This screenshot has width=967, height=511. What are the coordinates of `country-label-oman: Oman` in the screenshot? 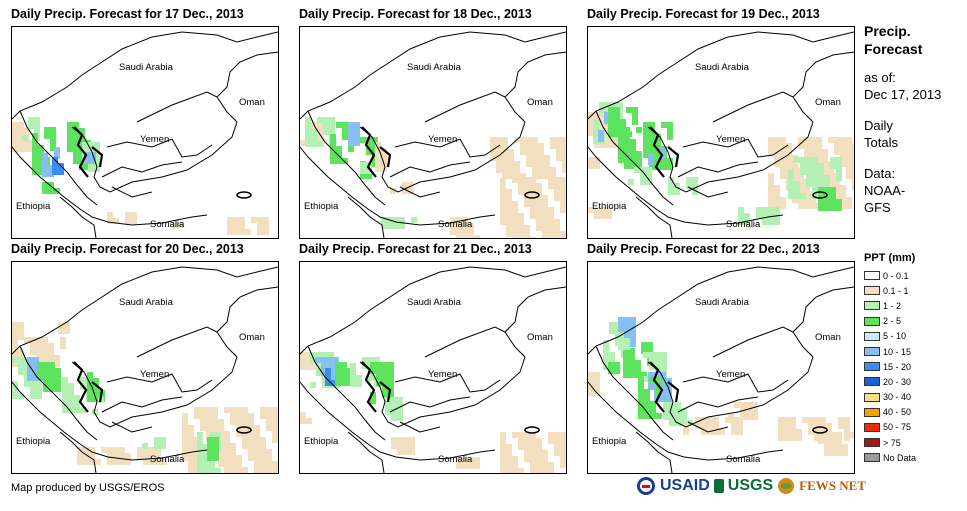 It's located at (540, 337).